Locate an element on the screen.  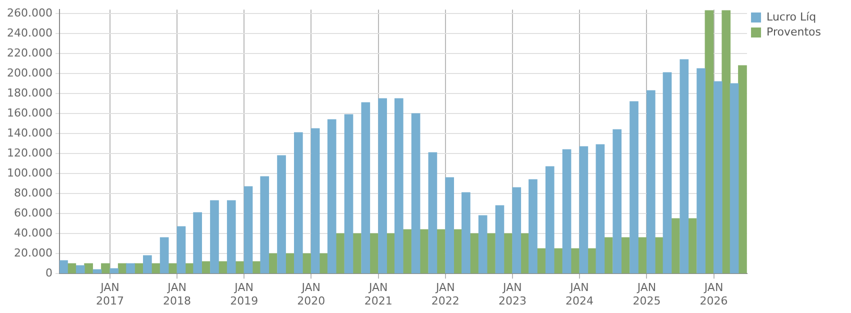
y-tick-label: 120.000 is located at coordinates (29, 153).